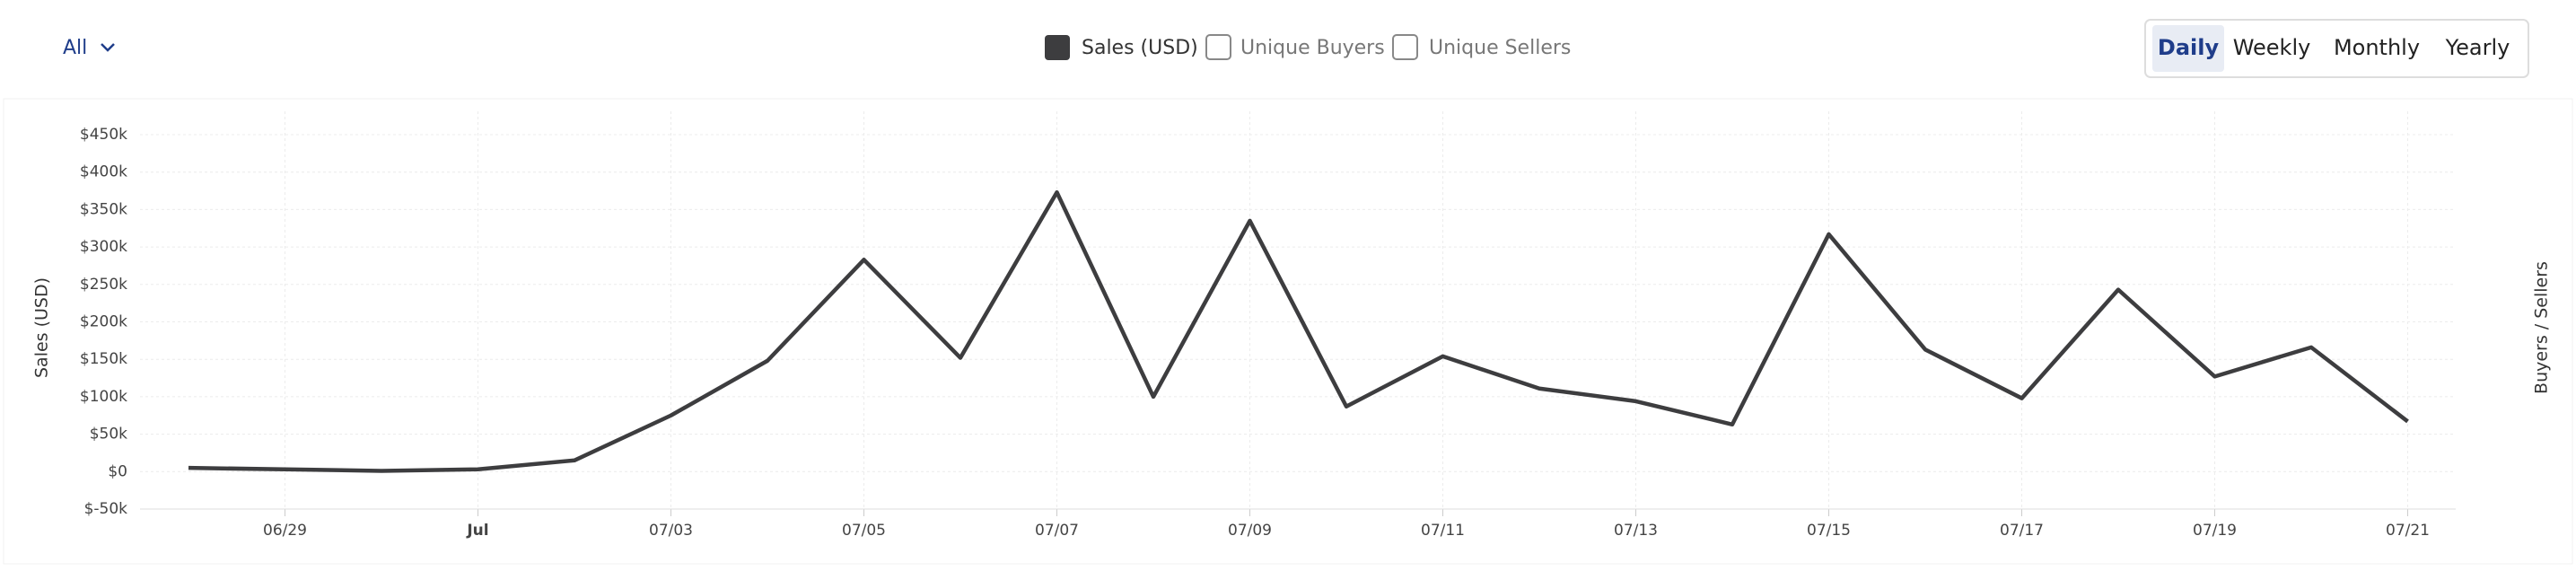  What do you see at coordinates (1443, 531) in the screenshot?
I see `x-tick-label: 07/11` at bounding box center [1443, 531].